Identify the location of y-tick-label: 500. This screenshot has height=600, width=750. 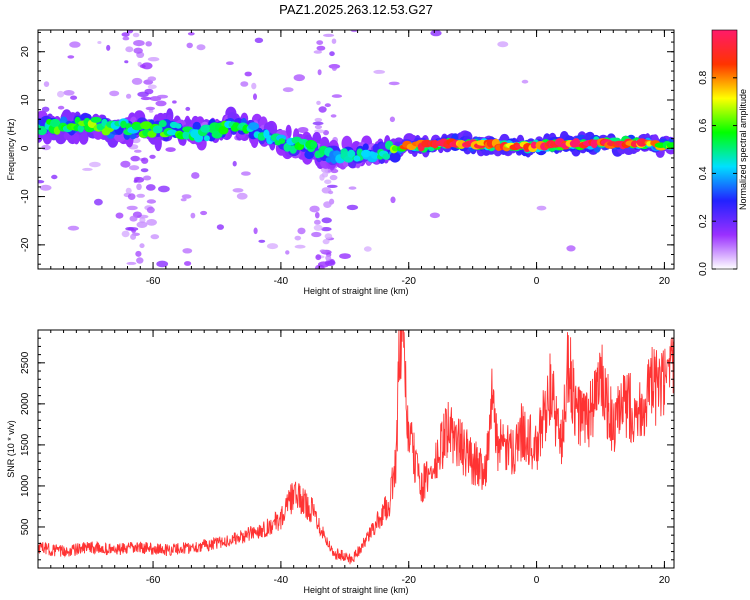
(25, 526).